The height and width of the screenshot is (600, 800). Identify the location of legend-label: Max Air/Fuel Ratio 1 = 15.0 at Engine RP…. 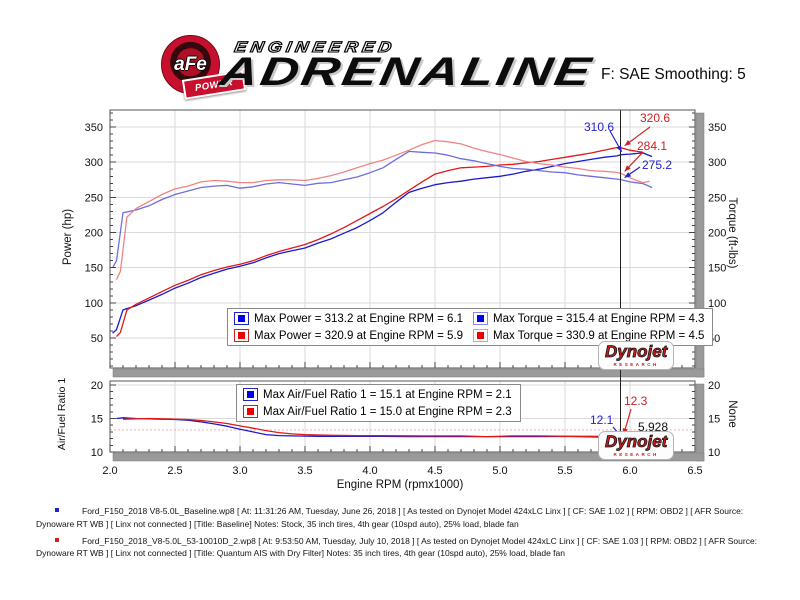
(387, 411).